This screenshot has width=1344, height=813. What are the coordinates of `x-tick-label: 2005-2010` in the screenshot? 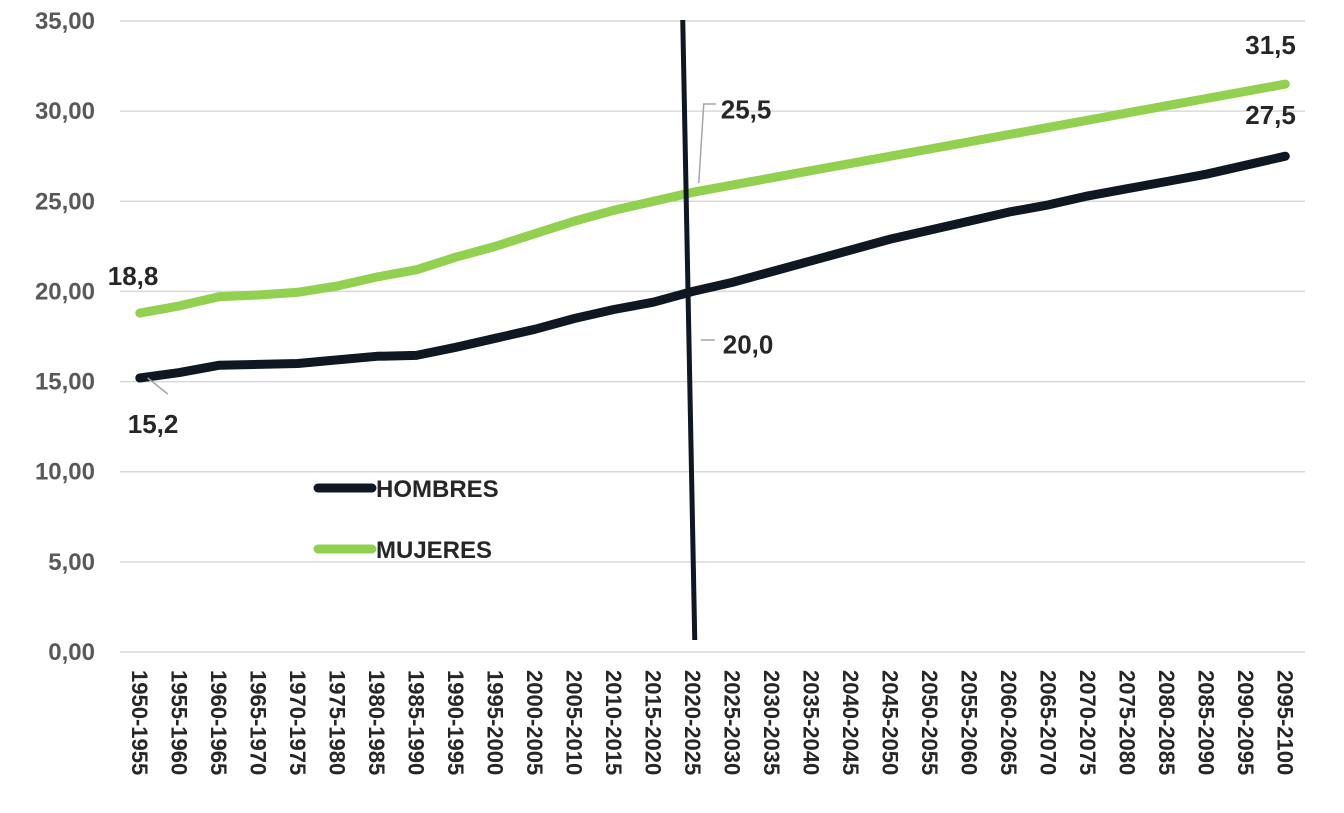 It's located at (573, 722).